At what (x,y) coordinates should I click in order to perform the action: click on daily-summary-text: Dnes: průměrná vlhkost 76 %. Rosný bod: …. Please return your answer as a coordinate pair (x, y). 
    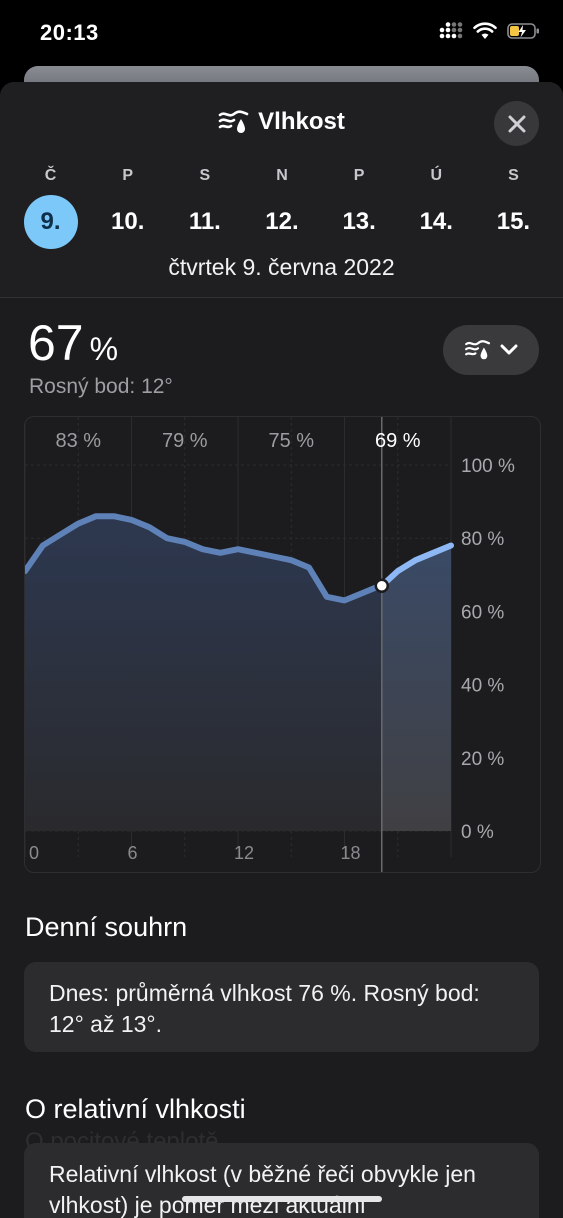
    Looking at the image, I should click on (264, 1008).